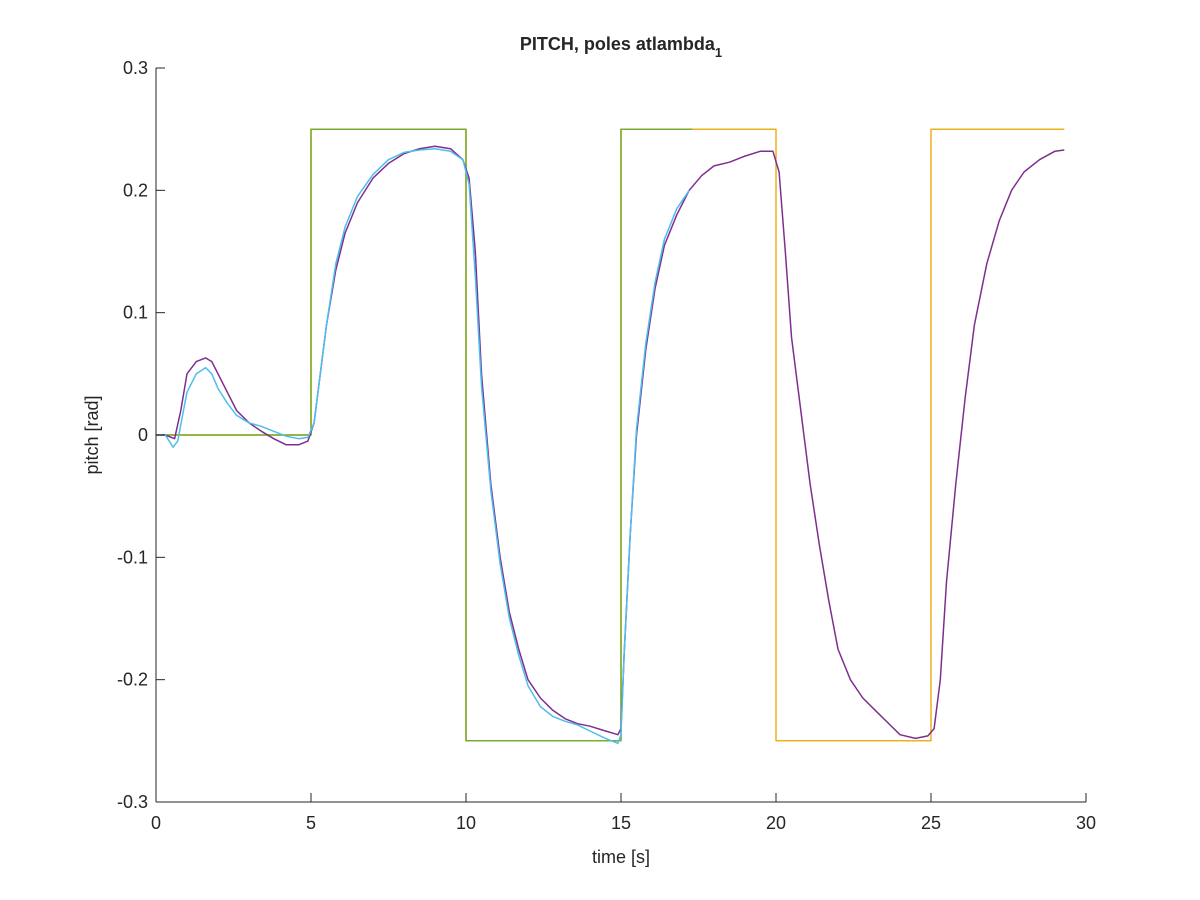 This screenshot has height=900, width=1200. I want to click on chart-title-text: PITCH, poles atlambda, so click(618, 44).